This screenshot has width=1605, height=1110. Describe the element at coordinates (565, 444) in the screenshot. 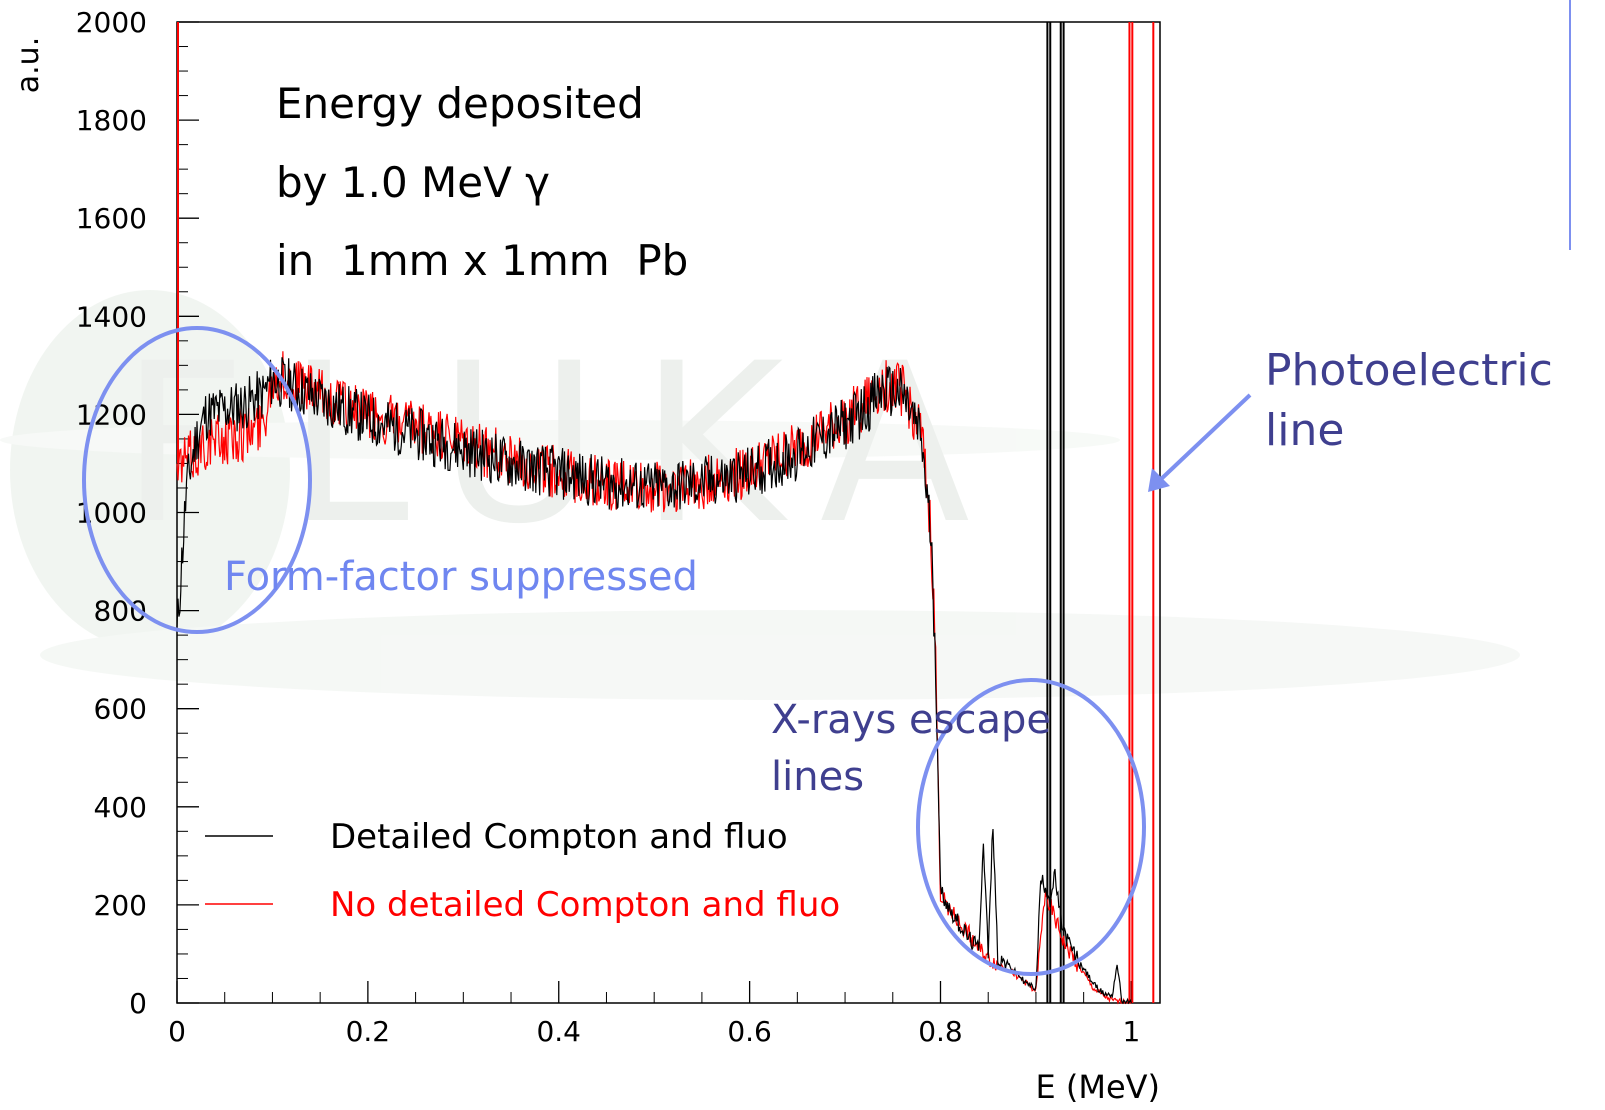

I see `svg-text: FLUKA` at that location.